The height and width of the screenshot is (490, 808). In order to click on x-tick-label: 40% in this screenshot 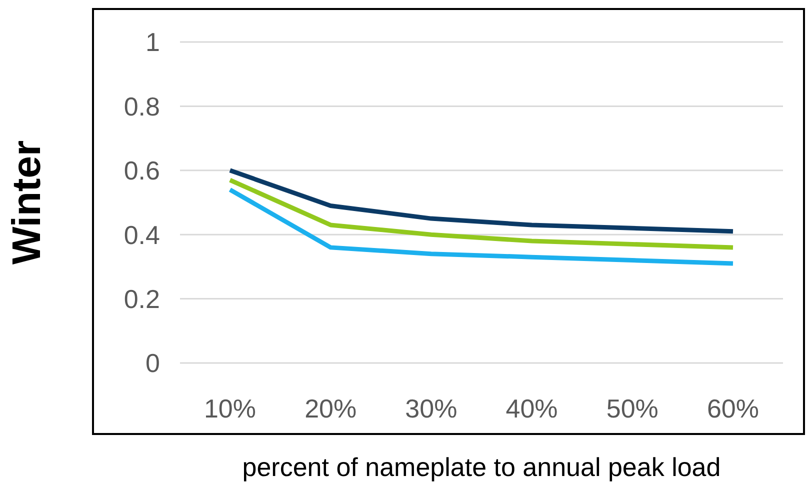, I will do `click(532, 408)`.